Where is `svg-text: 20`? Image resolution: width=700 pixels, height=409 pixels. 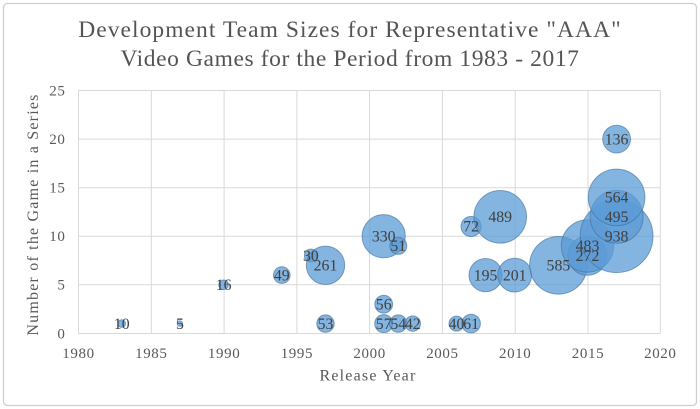
svg-text: 20 is located at coordinates (57, 140).